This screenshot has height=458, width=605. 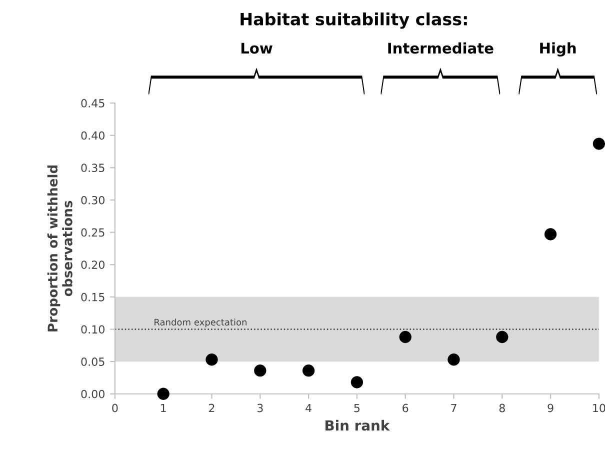 What do you see at coordinates (92, 394) in the screenshot?
I see `y-tick-label: 0.00` at bounding box center [92, 394].